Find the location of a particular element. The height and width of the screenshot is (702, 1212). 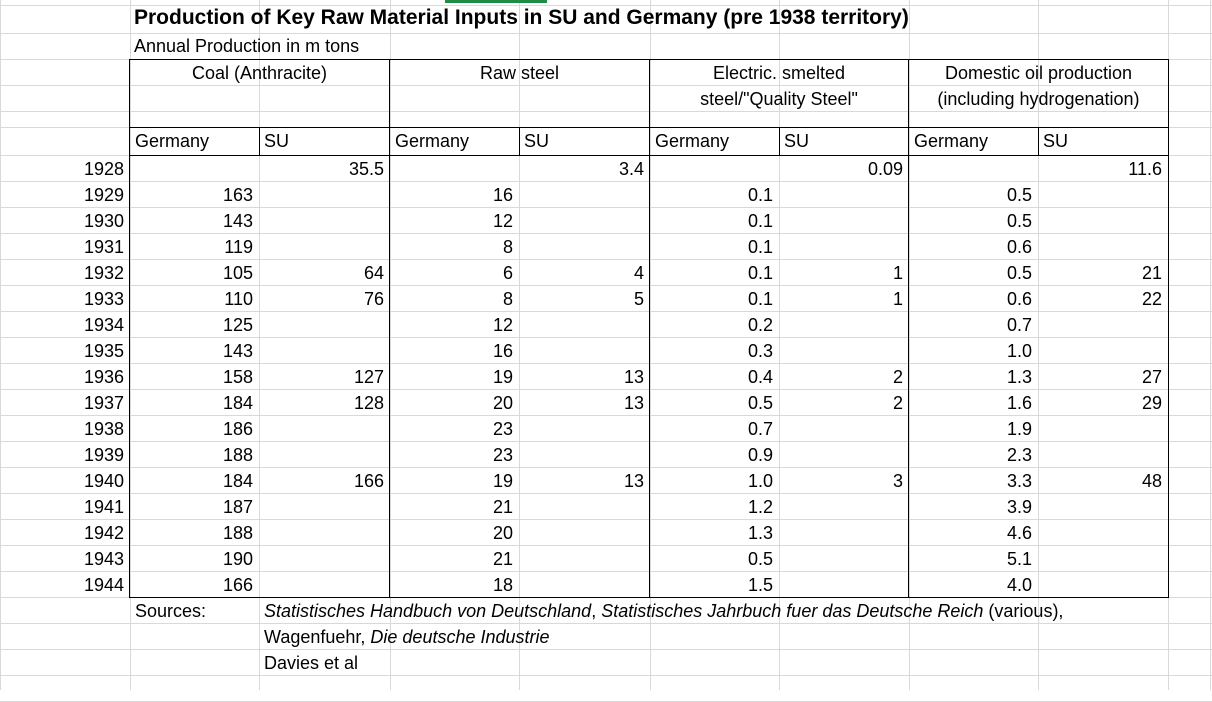

table-cell: 22 is located at coordinates (1151, 299).